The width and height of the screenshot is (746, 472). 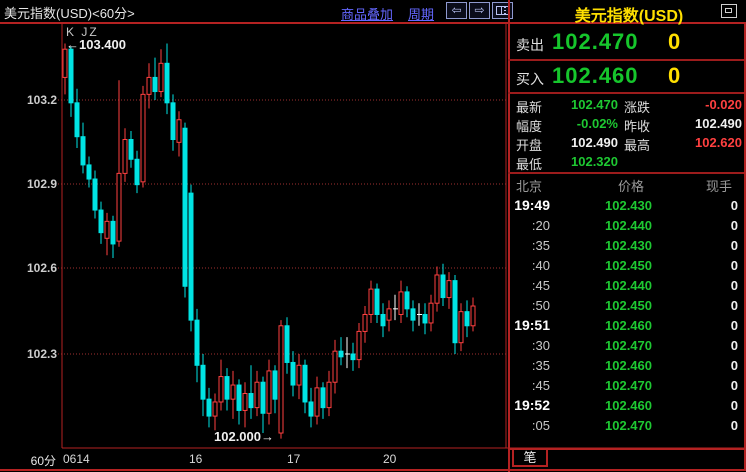 What do you see at coordinates (594, 104) in the screenshot?
I see `stat-value: 102.470` at bounding box center [594, 104].